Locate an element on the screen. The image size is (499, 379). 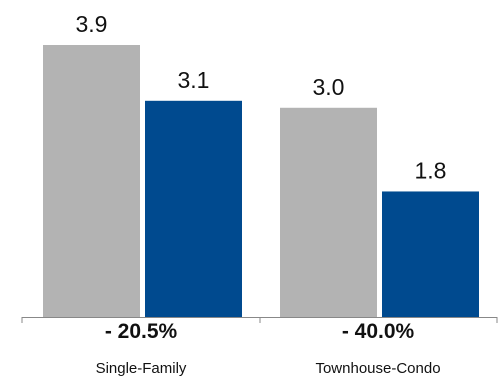
category-label-townhouse-condo: Townhouse-Condo is located at coordinates (377, 368).